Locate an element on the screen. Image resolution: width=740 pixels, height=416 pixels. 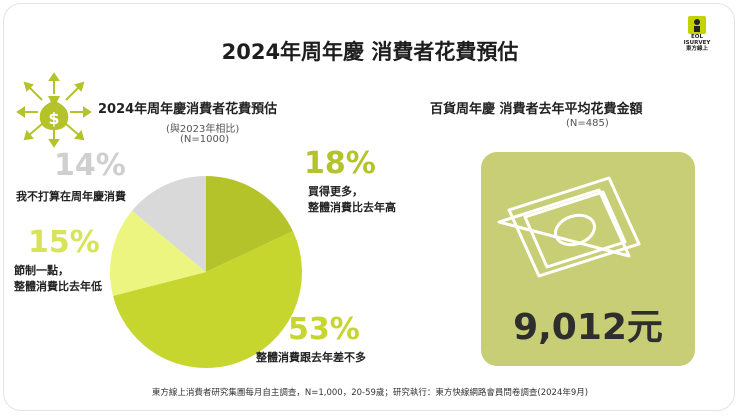
average-spend-amount: 9,012元 is located at coordinates (588, 327).